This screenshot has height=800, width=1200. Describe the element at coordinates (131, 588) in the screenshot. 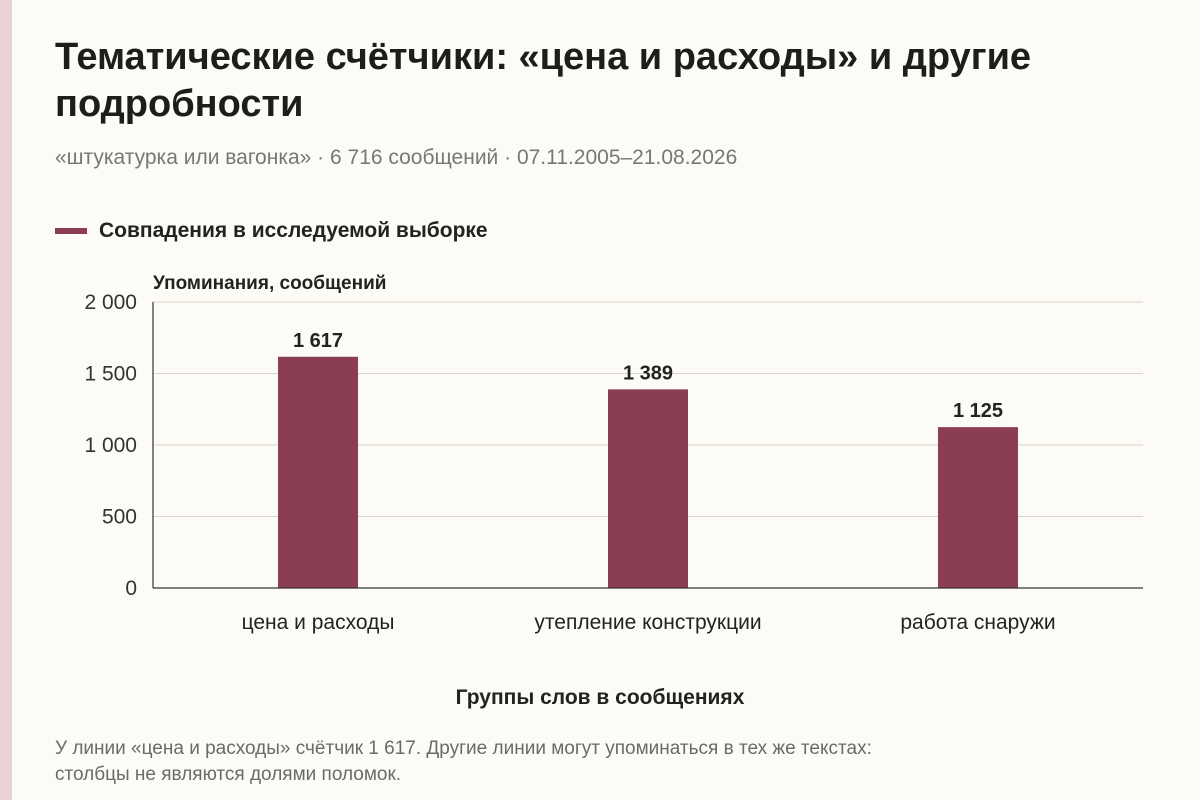

I see `y-tick-label: 0` at that location.